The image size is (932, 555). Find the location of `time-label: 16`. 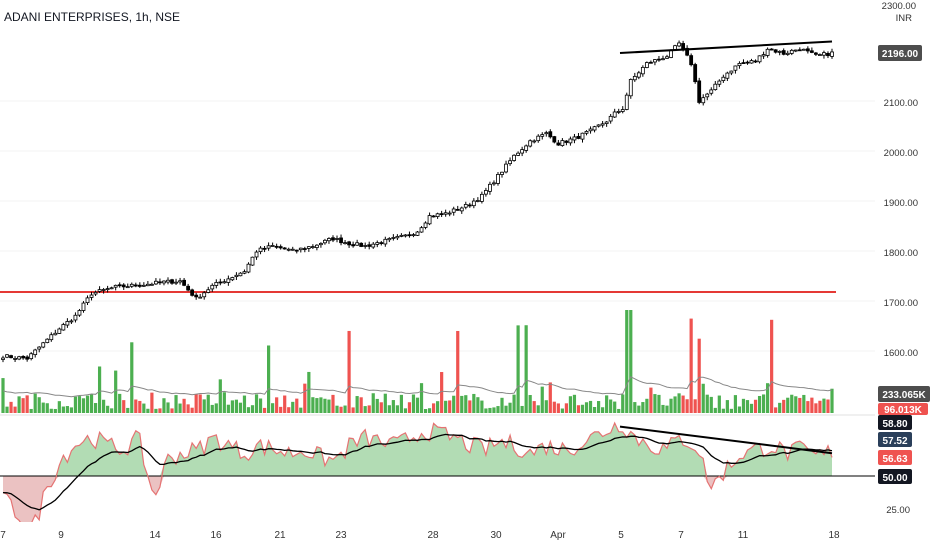

time-label: 16 is located at coordinates (216, 535).